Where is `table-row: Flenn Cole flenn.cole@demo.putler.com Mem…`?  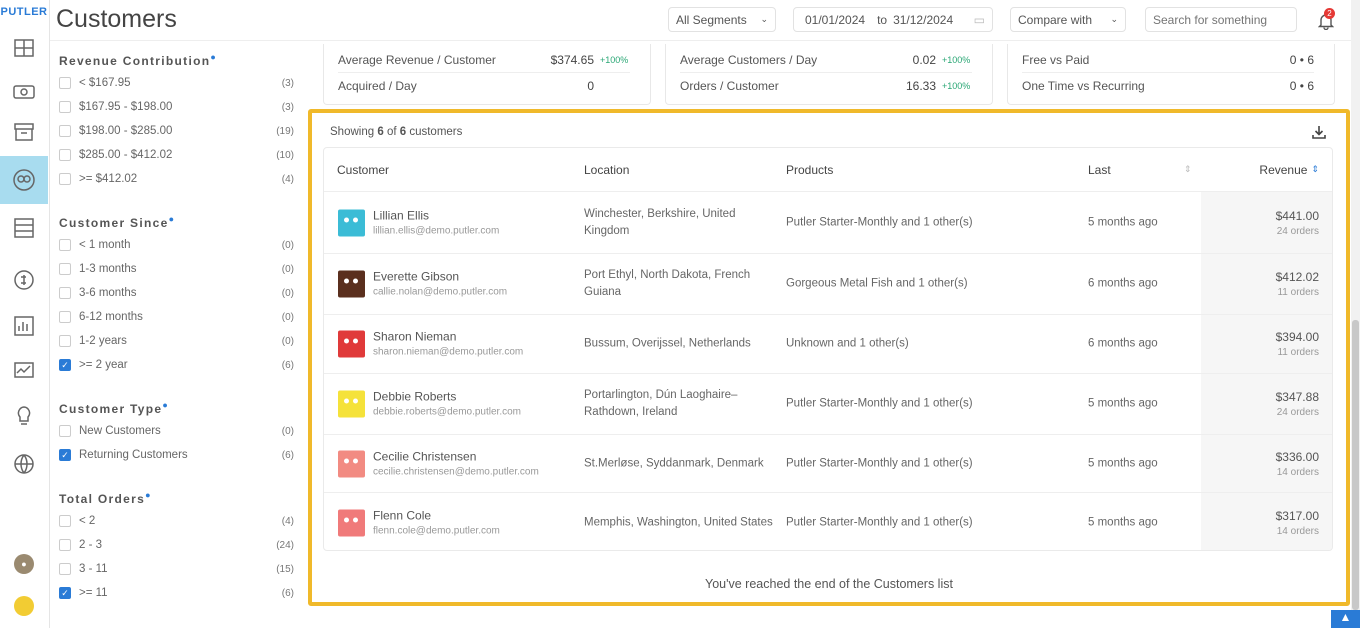 table-row: Flenn Cole flenn.cole@demo.putler.com Mem… is located at coordinates (828, 521).